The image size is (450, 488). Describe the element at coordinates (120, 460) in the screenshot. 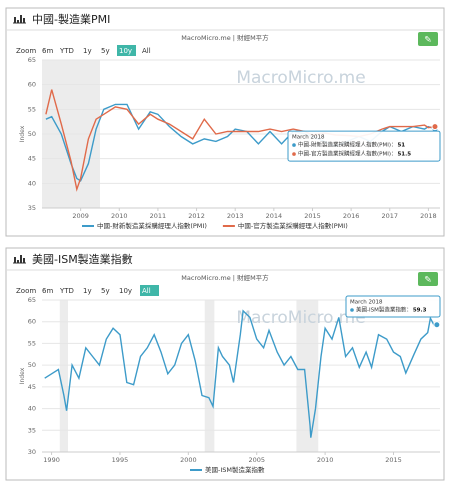

I see `x-tick-label: 1995` at that location.